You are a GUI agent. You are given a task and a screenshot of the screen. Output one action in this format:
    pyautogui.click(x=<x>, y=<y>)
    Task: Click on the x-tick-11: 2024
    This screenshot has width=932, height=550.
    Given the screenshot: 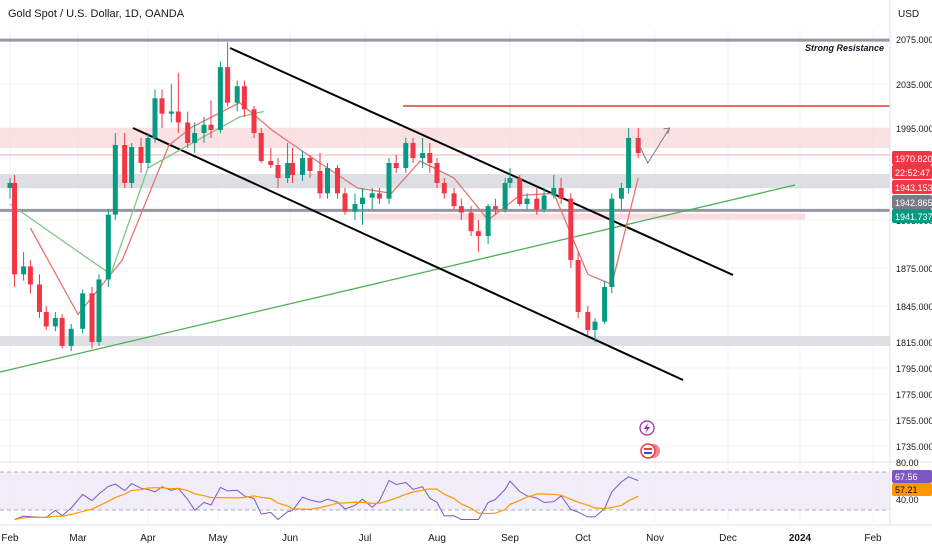 What is the action you would take?
    pyautogui.click(x=800, y=538)
    